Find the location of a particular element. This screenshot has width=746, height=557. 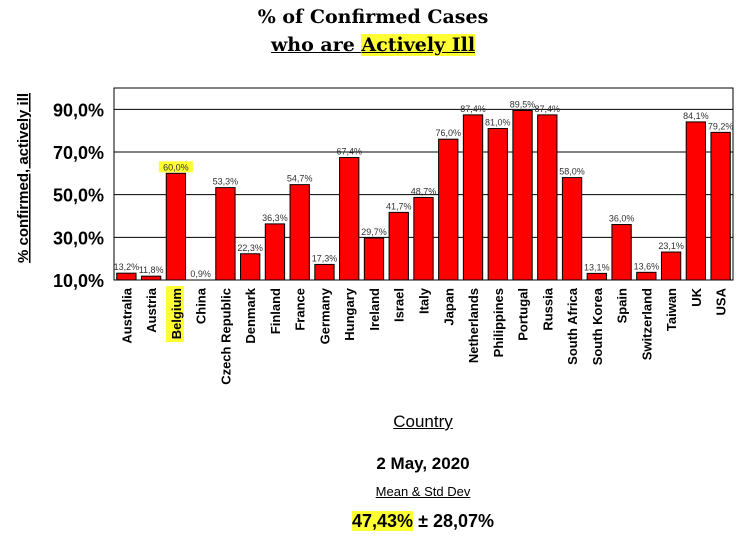

y-tick-label: 50,0% is located at coordinates (78, 196).